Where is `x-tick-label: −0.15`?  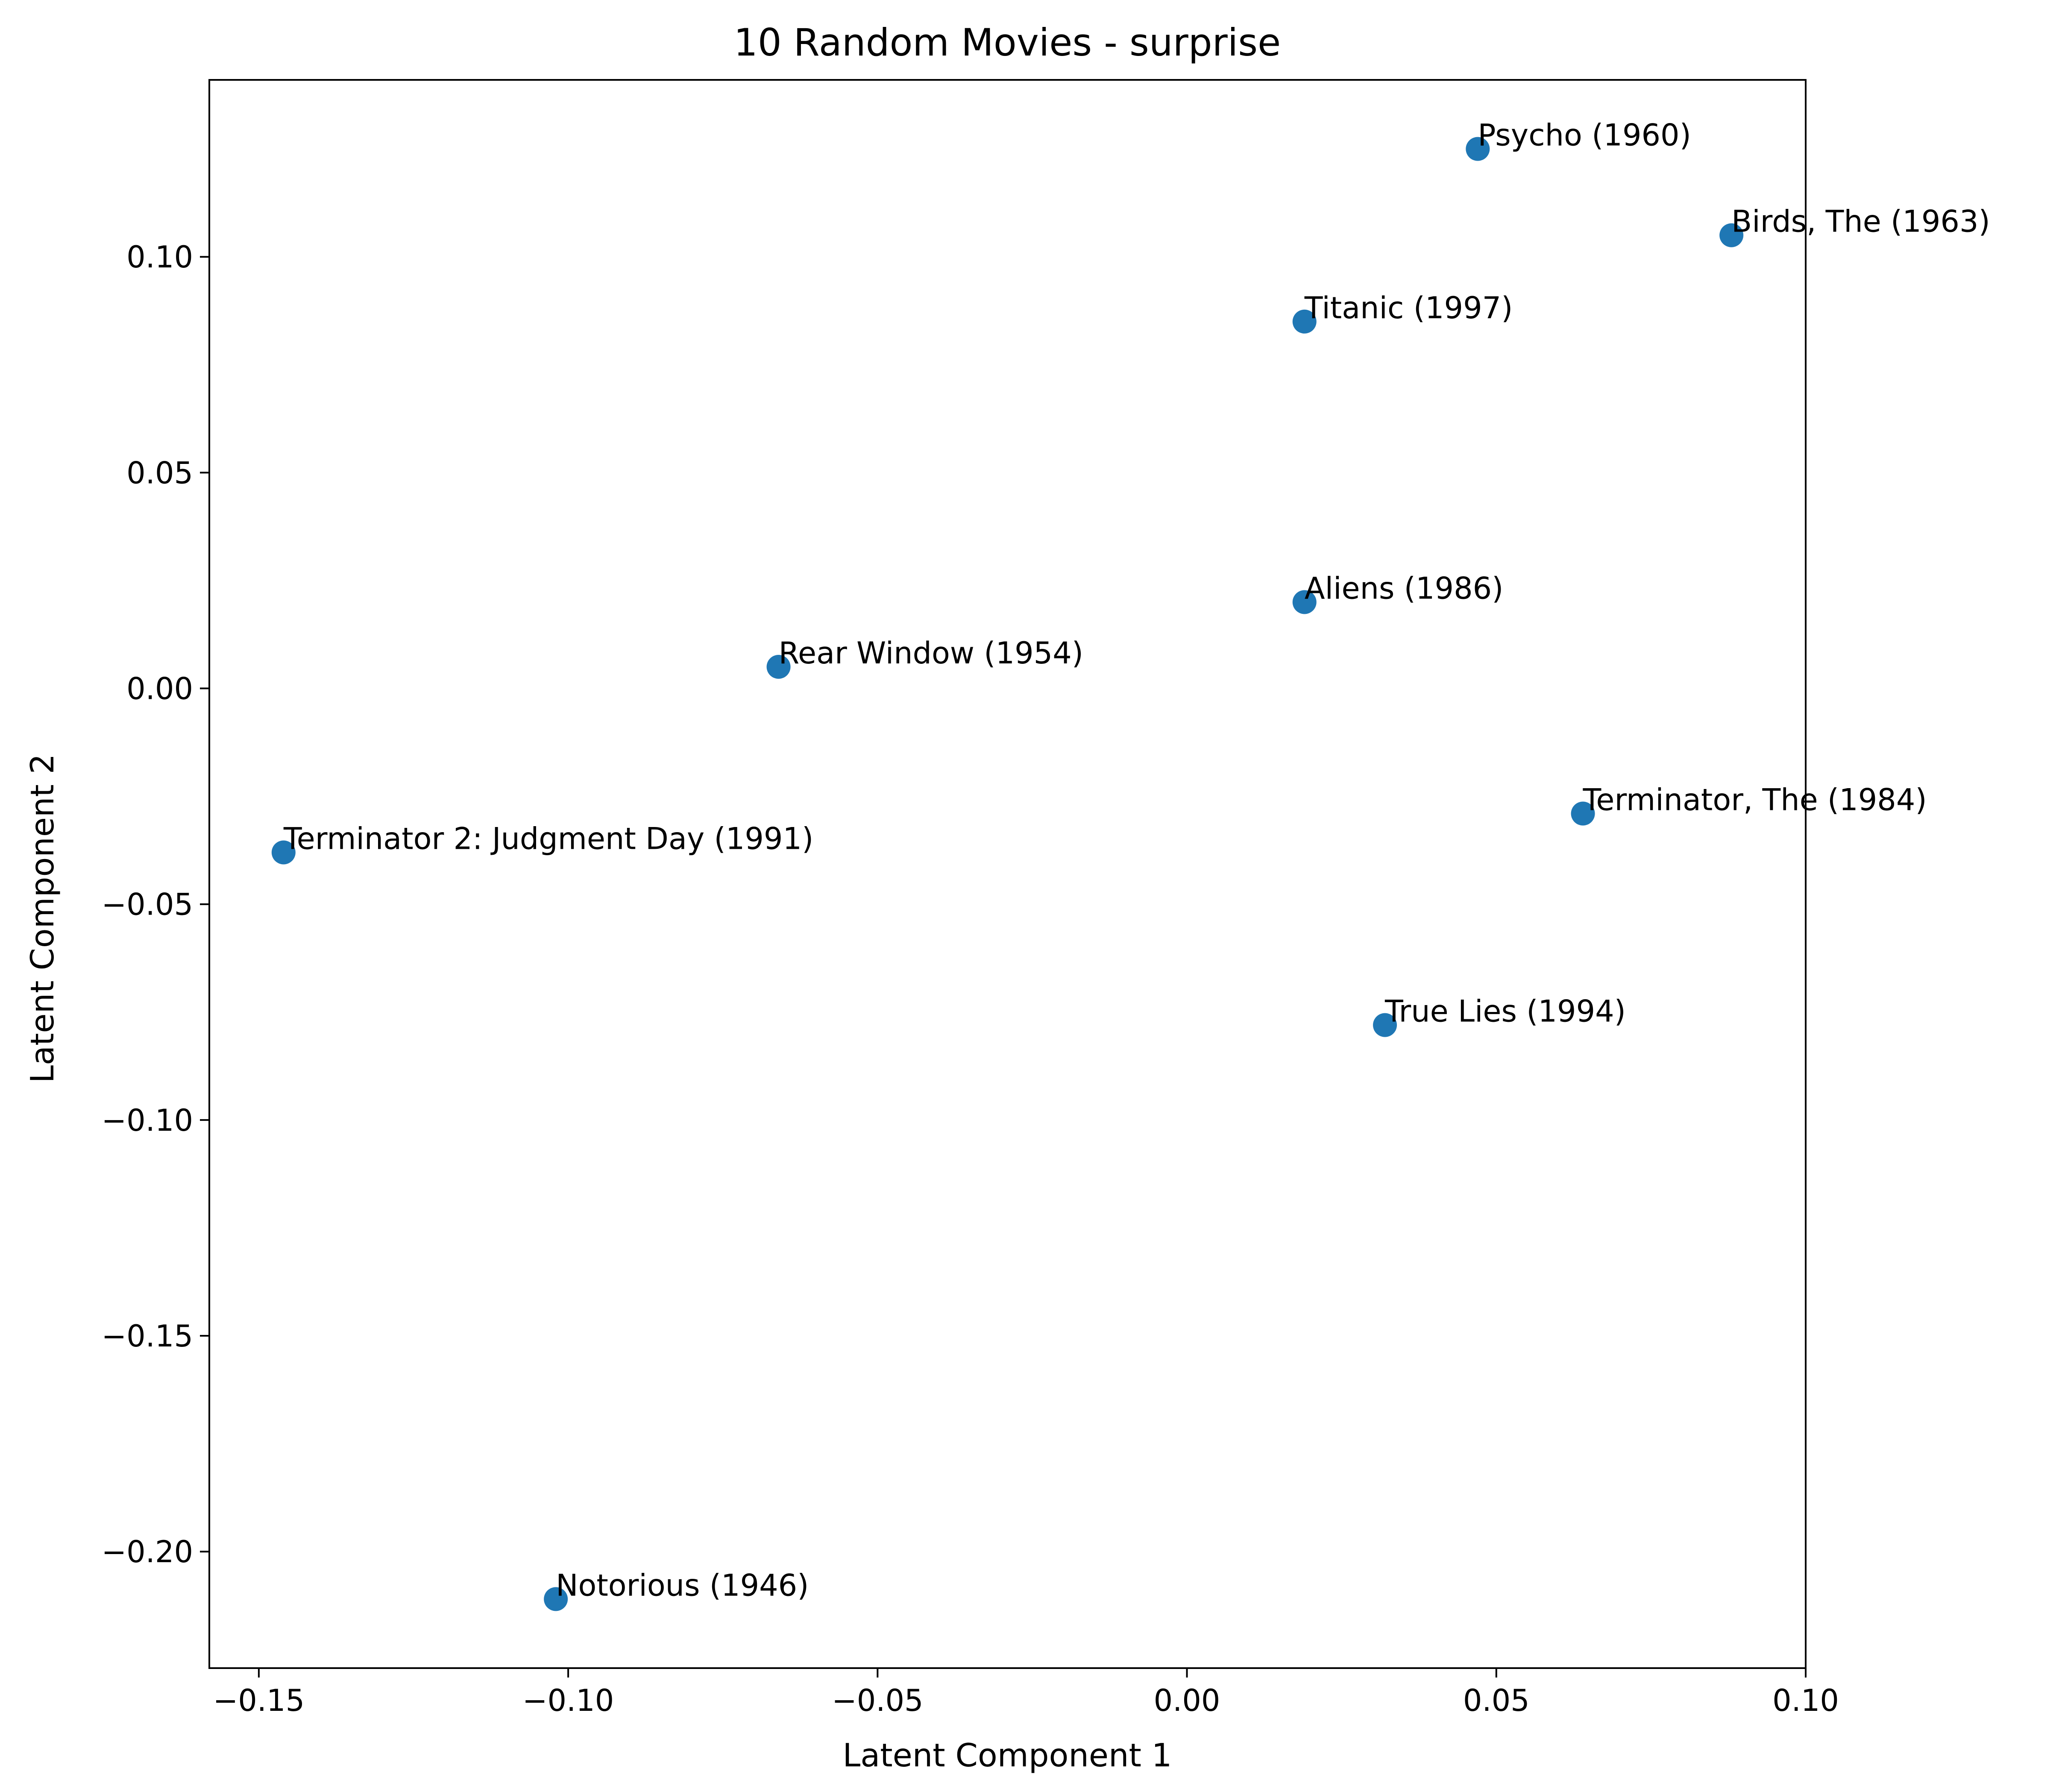
x-tick-label: −0.15 is located at coordinates (259, 1701).